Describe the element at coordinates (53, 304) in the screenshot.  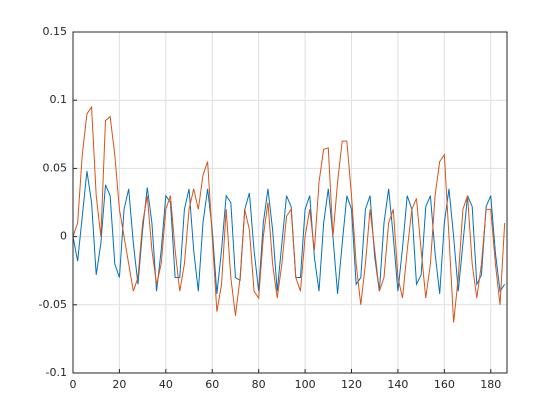
I see `y-tick-label: -0.05` at that location.